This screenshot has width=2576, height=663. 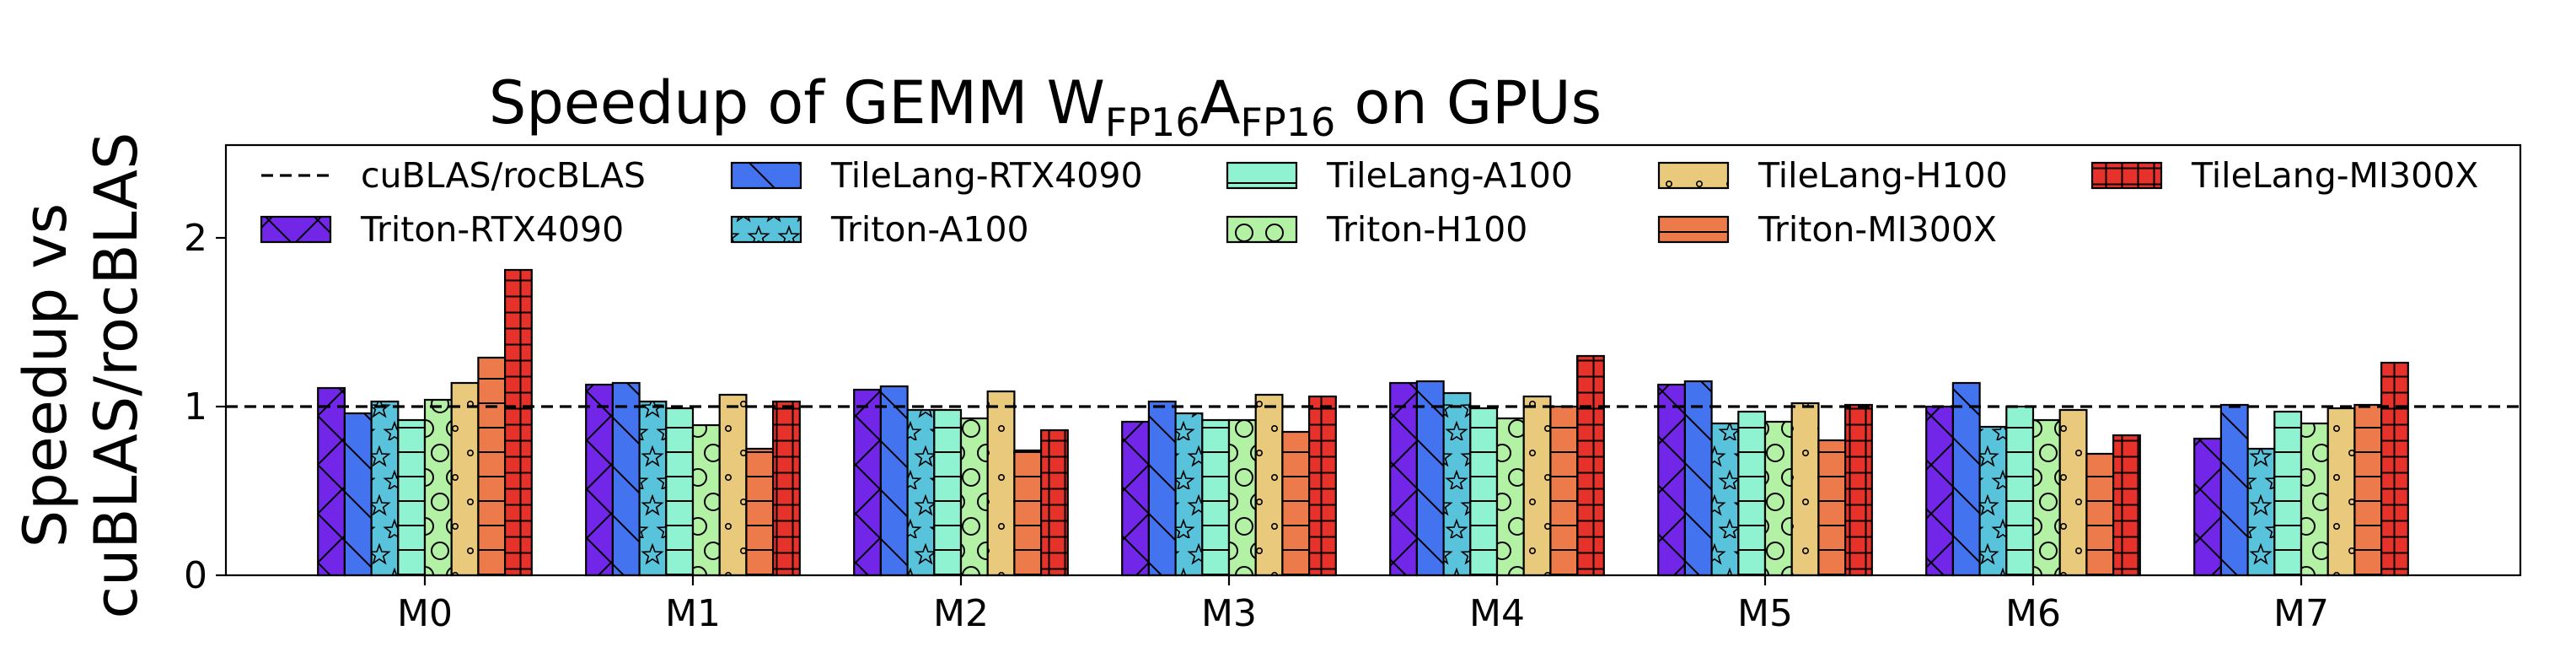 What do you see at coordinates (733, 485) in the screenshot?
I see `bar-hatch-tilelang-h100-m1` at bounding box center [733, 485].